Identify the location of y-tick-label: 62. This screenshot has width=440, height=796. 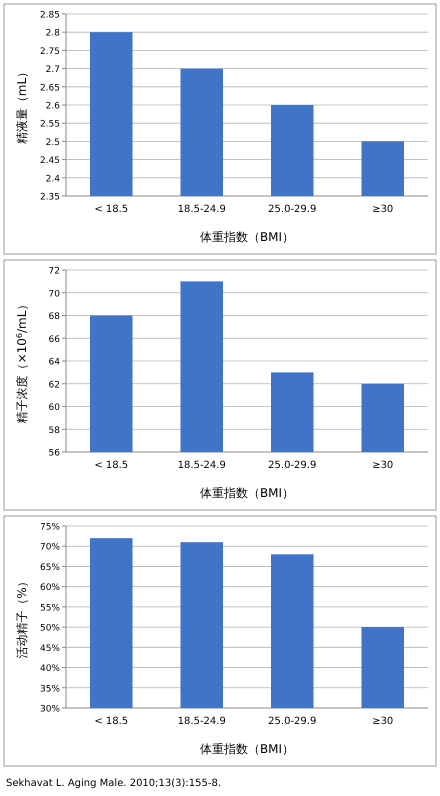
(54, 385).